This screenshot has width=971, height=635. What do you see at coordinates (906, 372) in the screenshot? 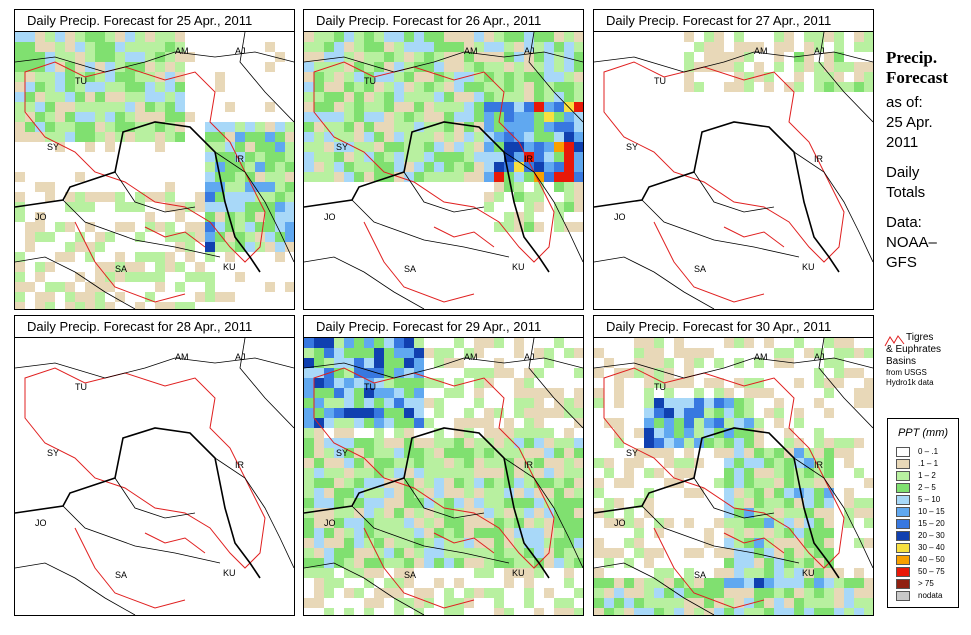
I see `basin-line4: from USGS` at bounding box center [906, 372].